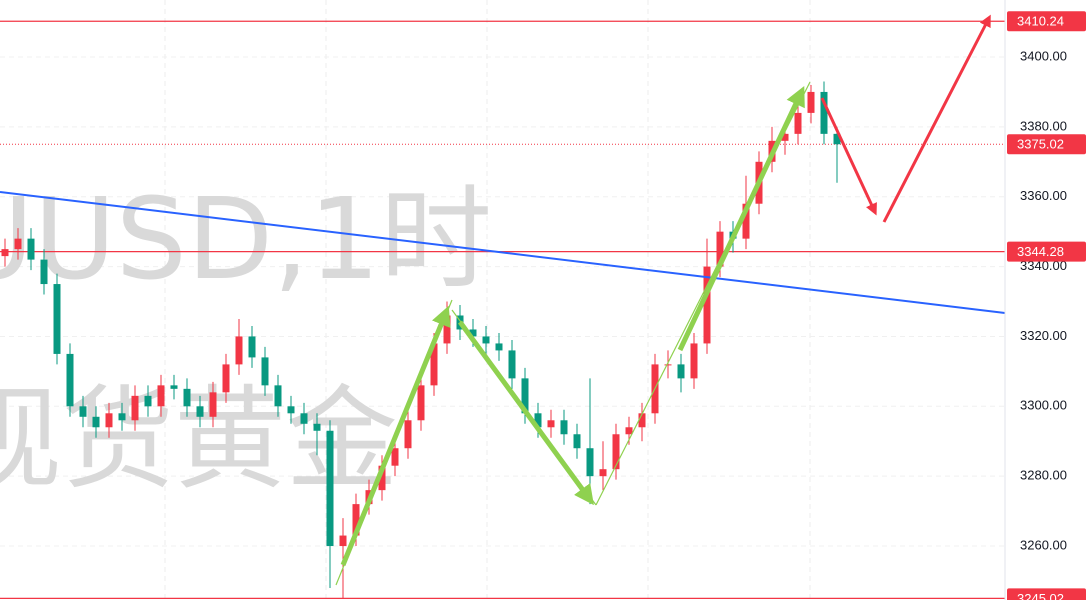 The image size is (1086, 600). I want to click on y-tick-label: 3260.00, so click(1043, 544).